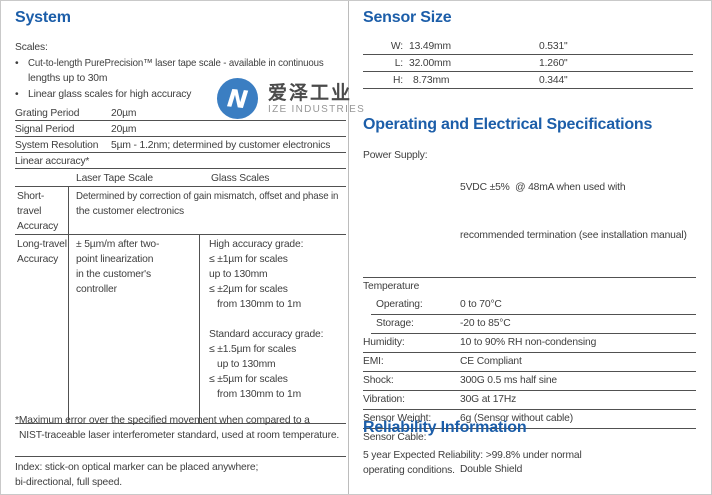 The height and width of the screenshot is (495, 712). What do you see at coordinates (533, 305) in the screenshot?
I see `table-row-operating-temp: Operating: 0 to 70°C` at bounding box center [533, 305].